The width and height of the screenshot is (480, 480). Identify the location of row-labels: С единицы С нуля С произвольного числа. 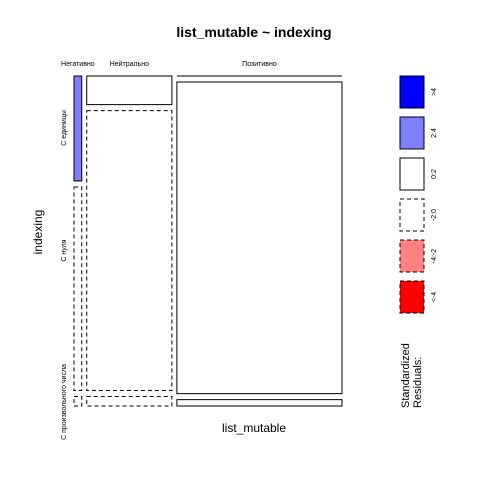
(64, 275).